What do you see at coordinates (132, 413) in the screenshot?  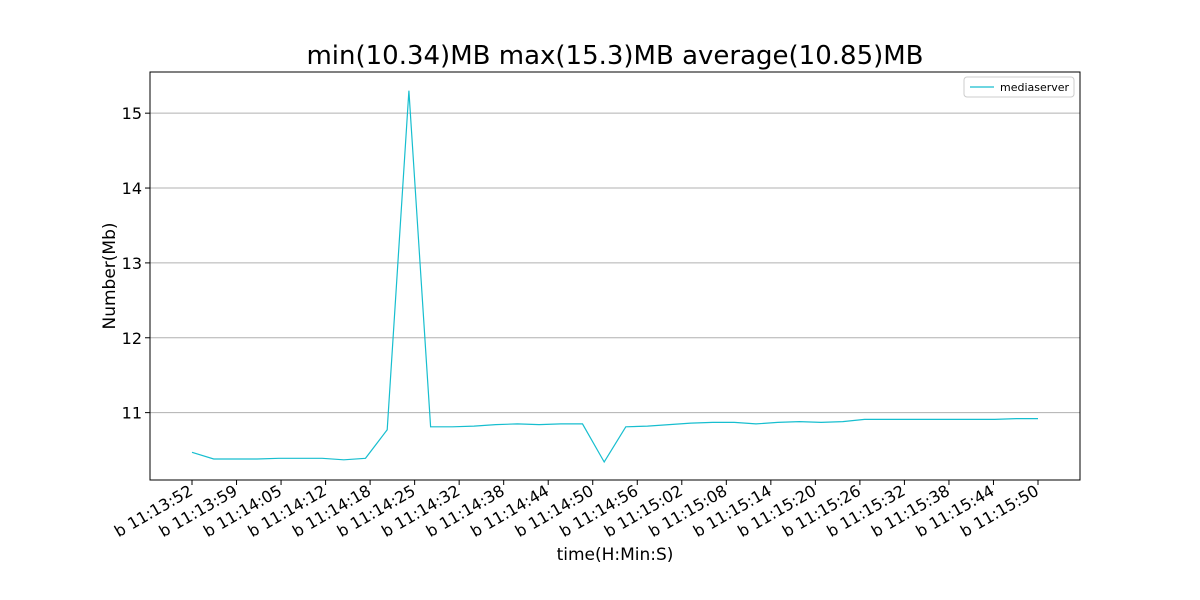 I see `y-tick-label: 11` at bounding box center [132, 413].